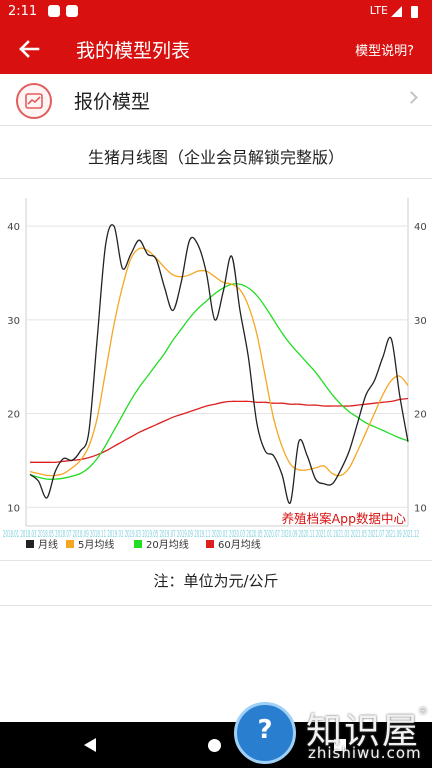 The image size is (432, 768). I want to click on status-bar: 2:11 LTE, so click(216, 12).